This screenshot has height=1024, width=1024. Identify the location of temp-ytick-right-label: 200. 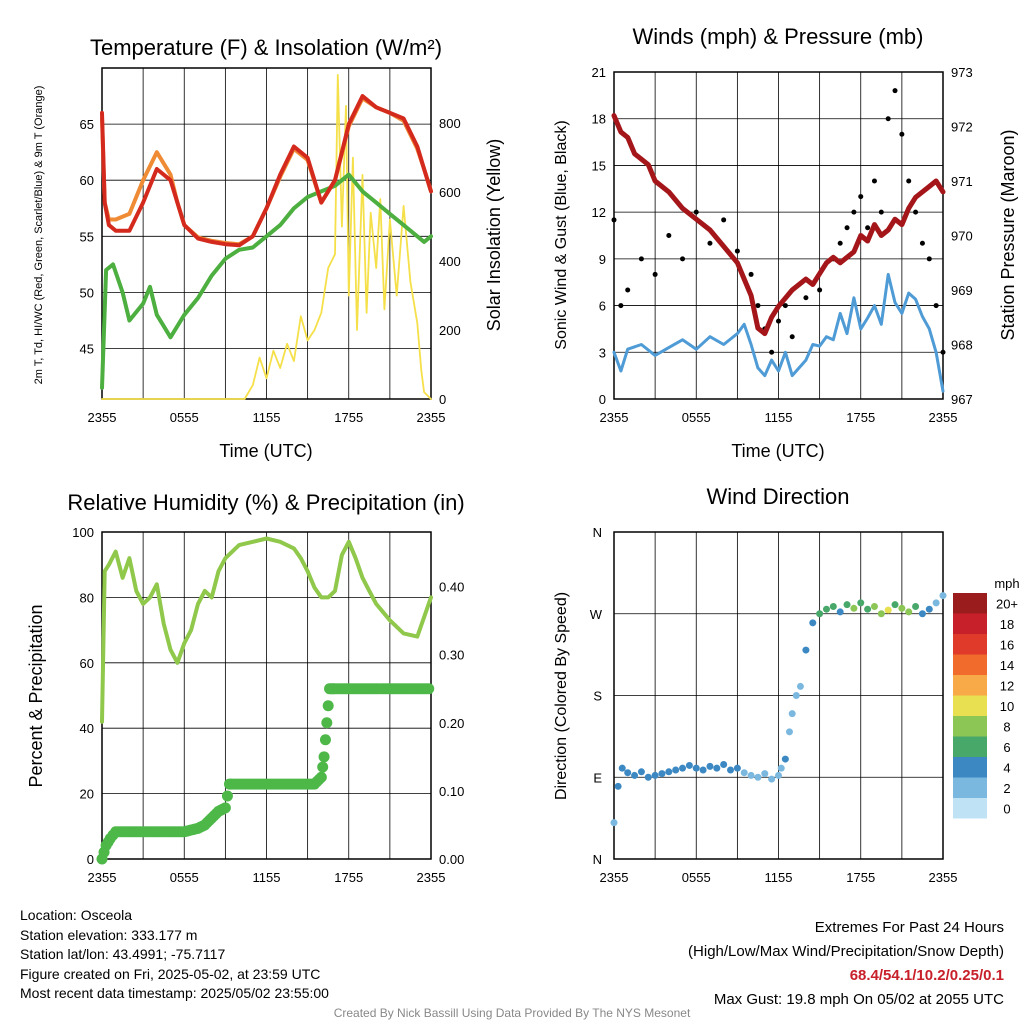
(450, 330).